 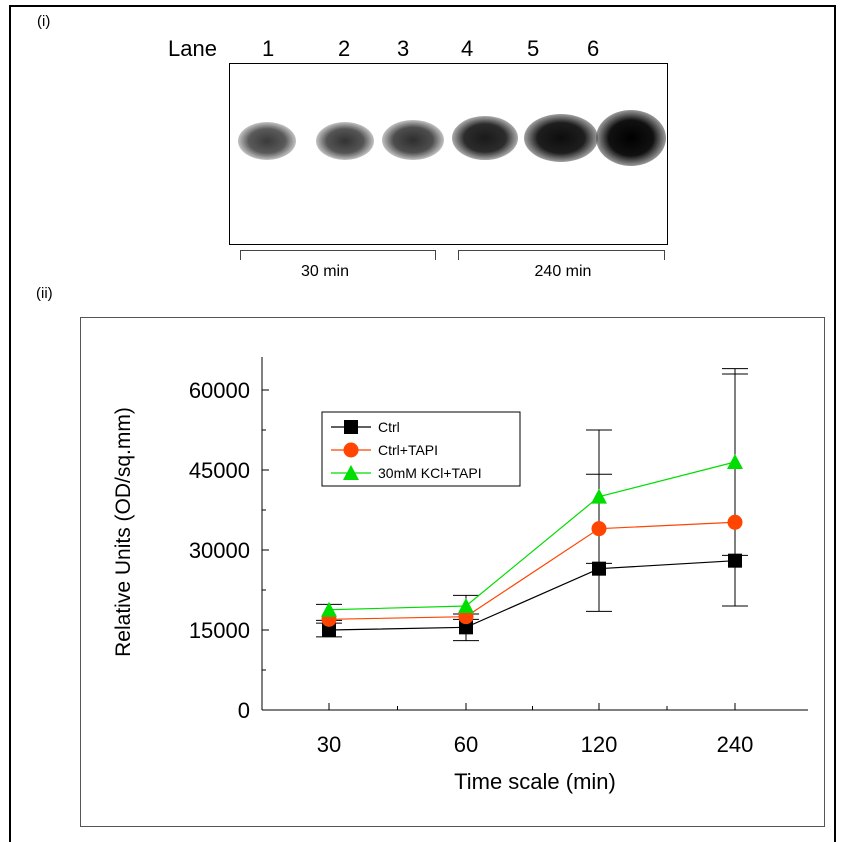 What do you see at coordinates (192, 48) in the screenshot?
I see `lane-label: Lane` at bounding box center [192, 48].